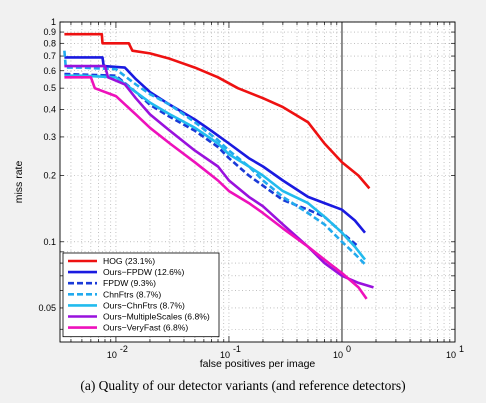 This screenshot has width=486, height=403. Describe the element at coordinates (49, 176) in the screenshot. I see `y-tick-label: 0.2` at that location.